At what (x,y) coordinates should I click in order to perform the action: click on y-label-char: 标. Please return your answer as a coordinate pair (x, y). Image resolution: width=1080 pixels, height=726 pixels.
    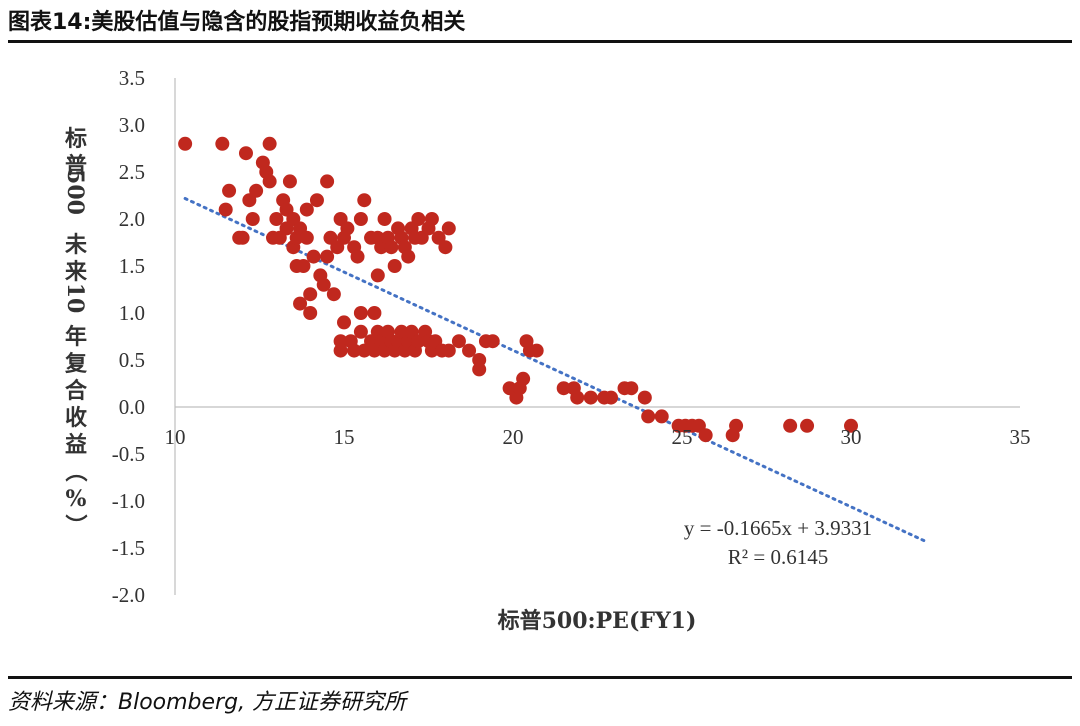
    Looking at the image, I should click on (76, 139).